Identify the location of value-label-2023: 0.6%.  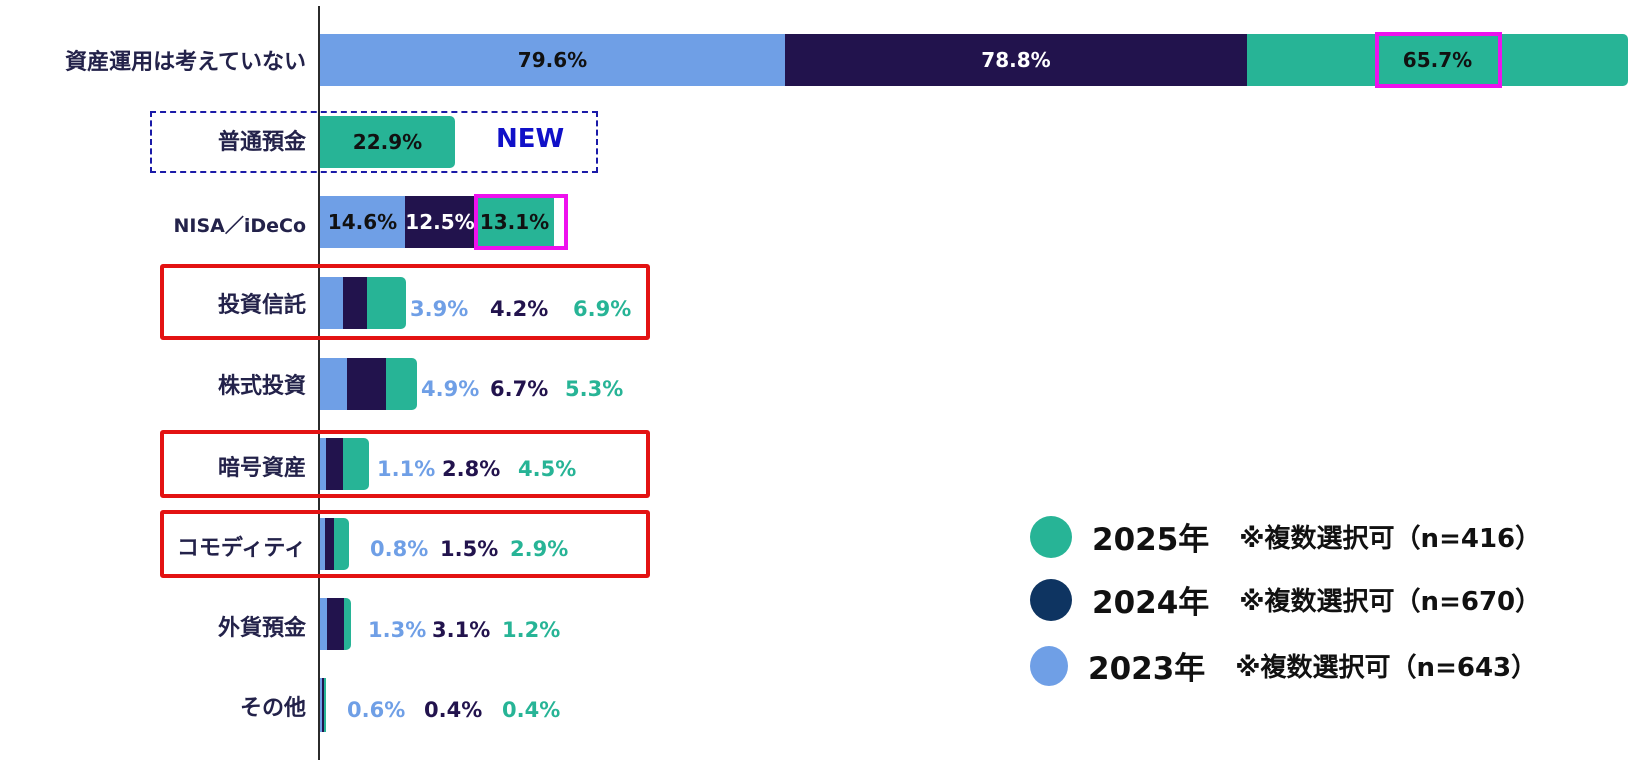
(376, 710).